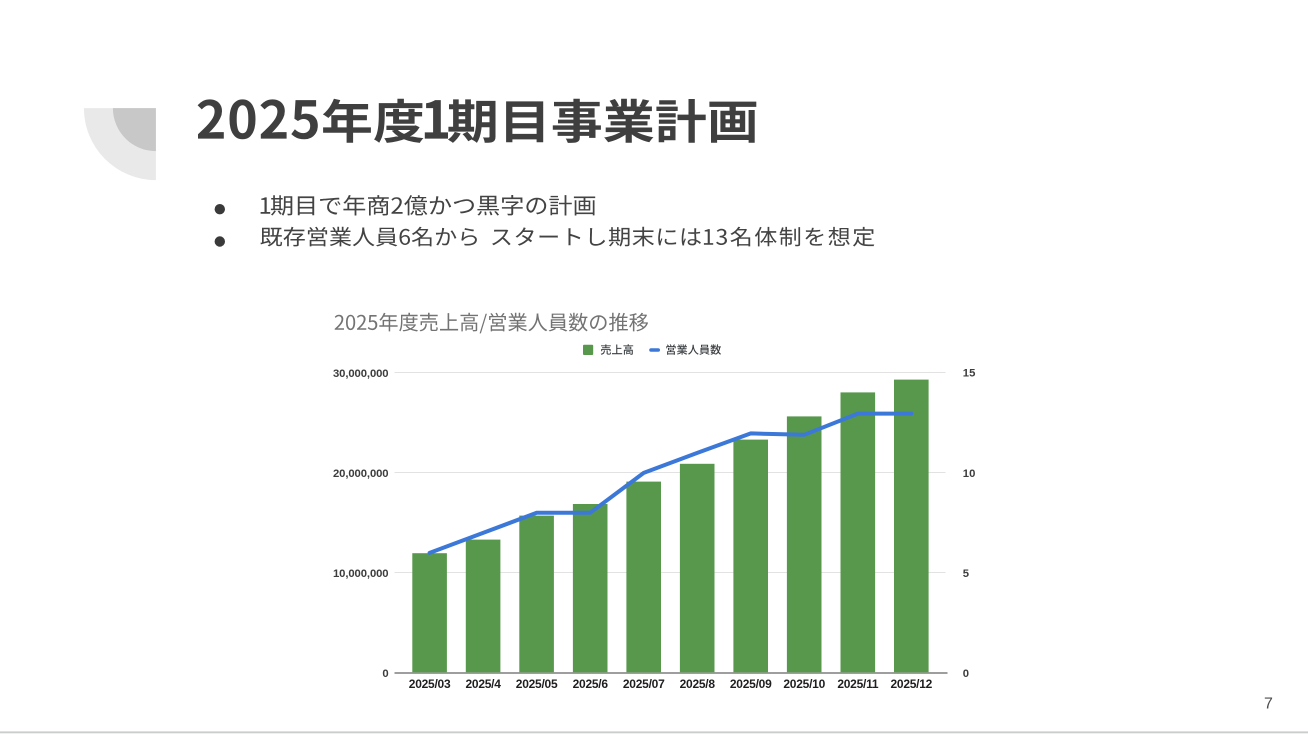 The width and height of the screenshot is (1308, 735). I want to click on svg-text: 2025/12, so click(911, 684).